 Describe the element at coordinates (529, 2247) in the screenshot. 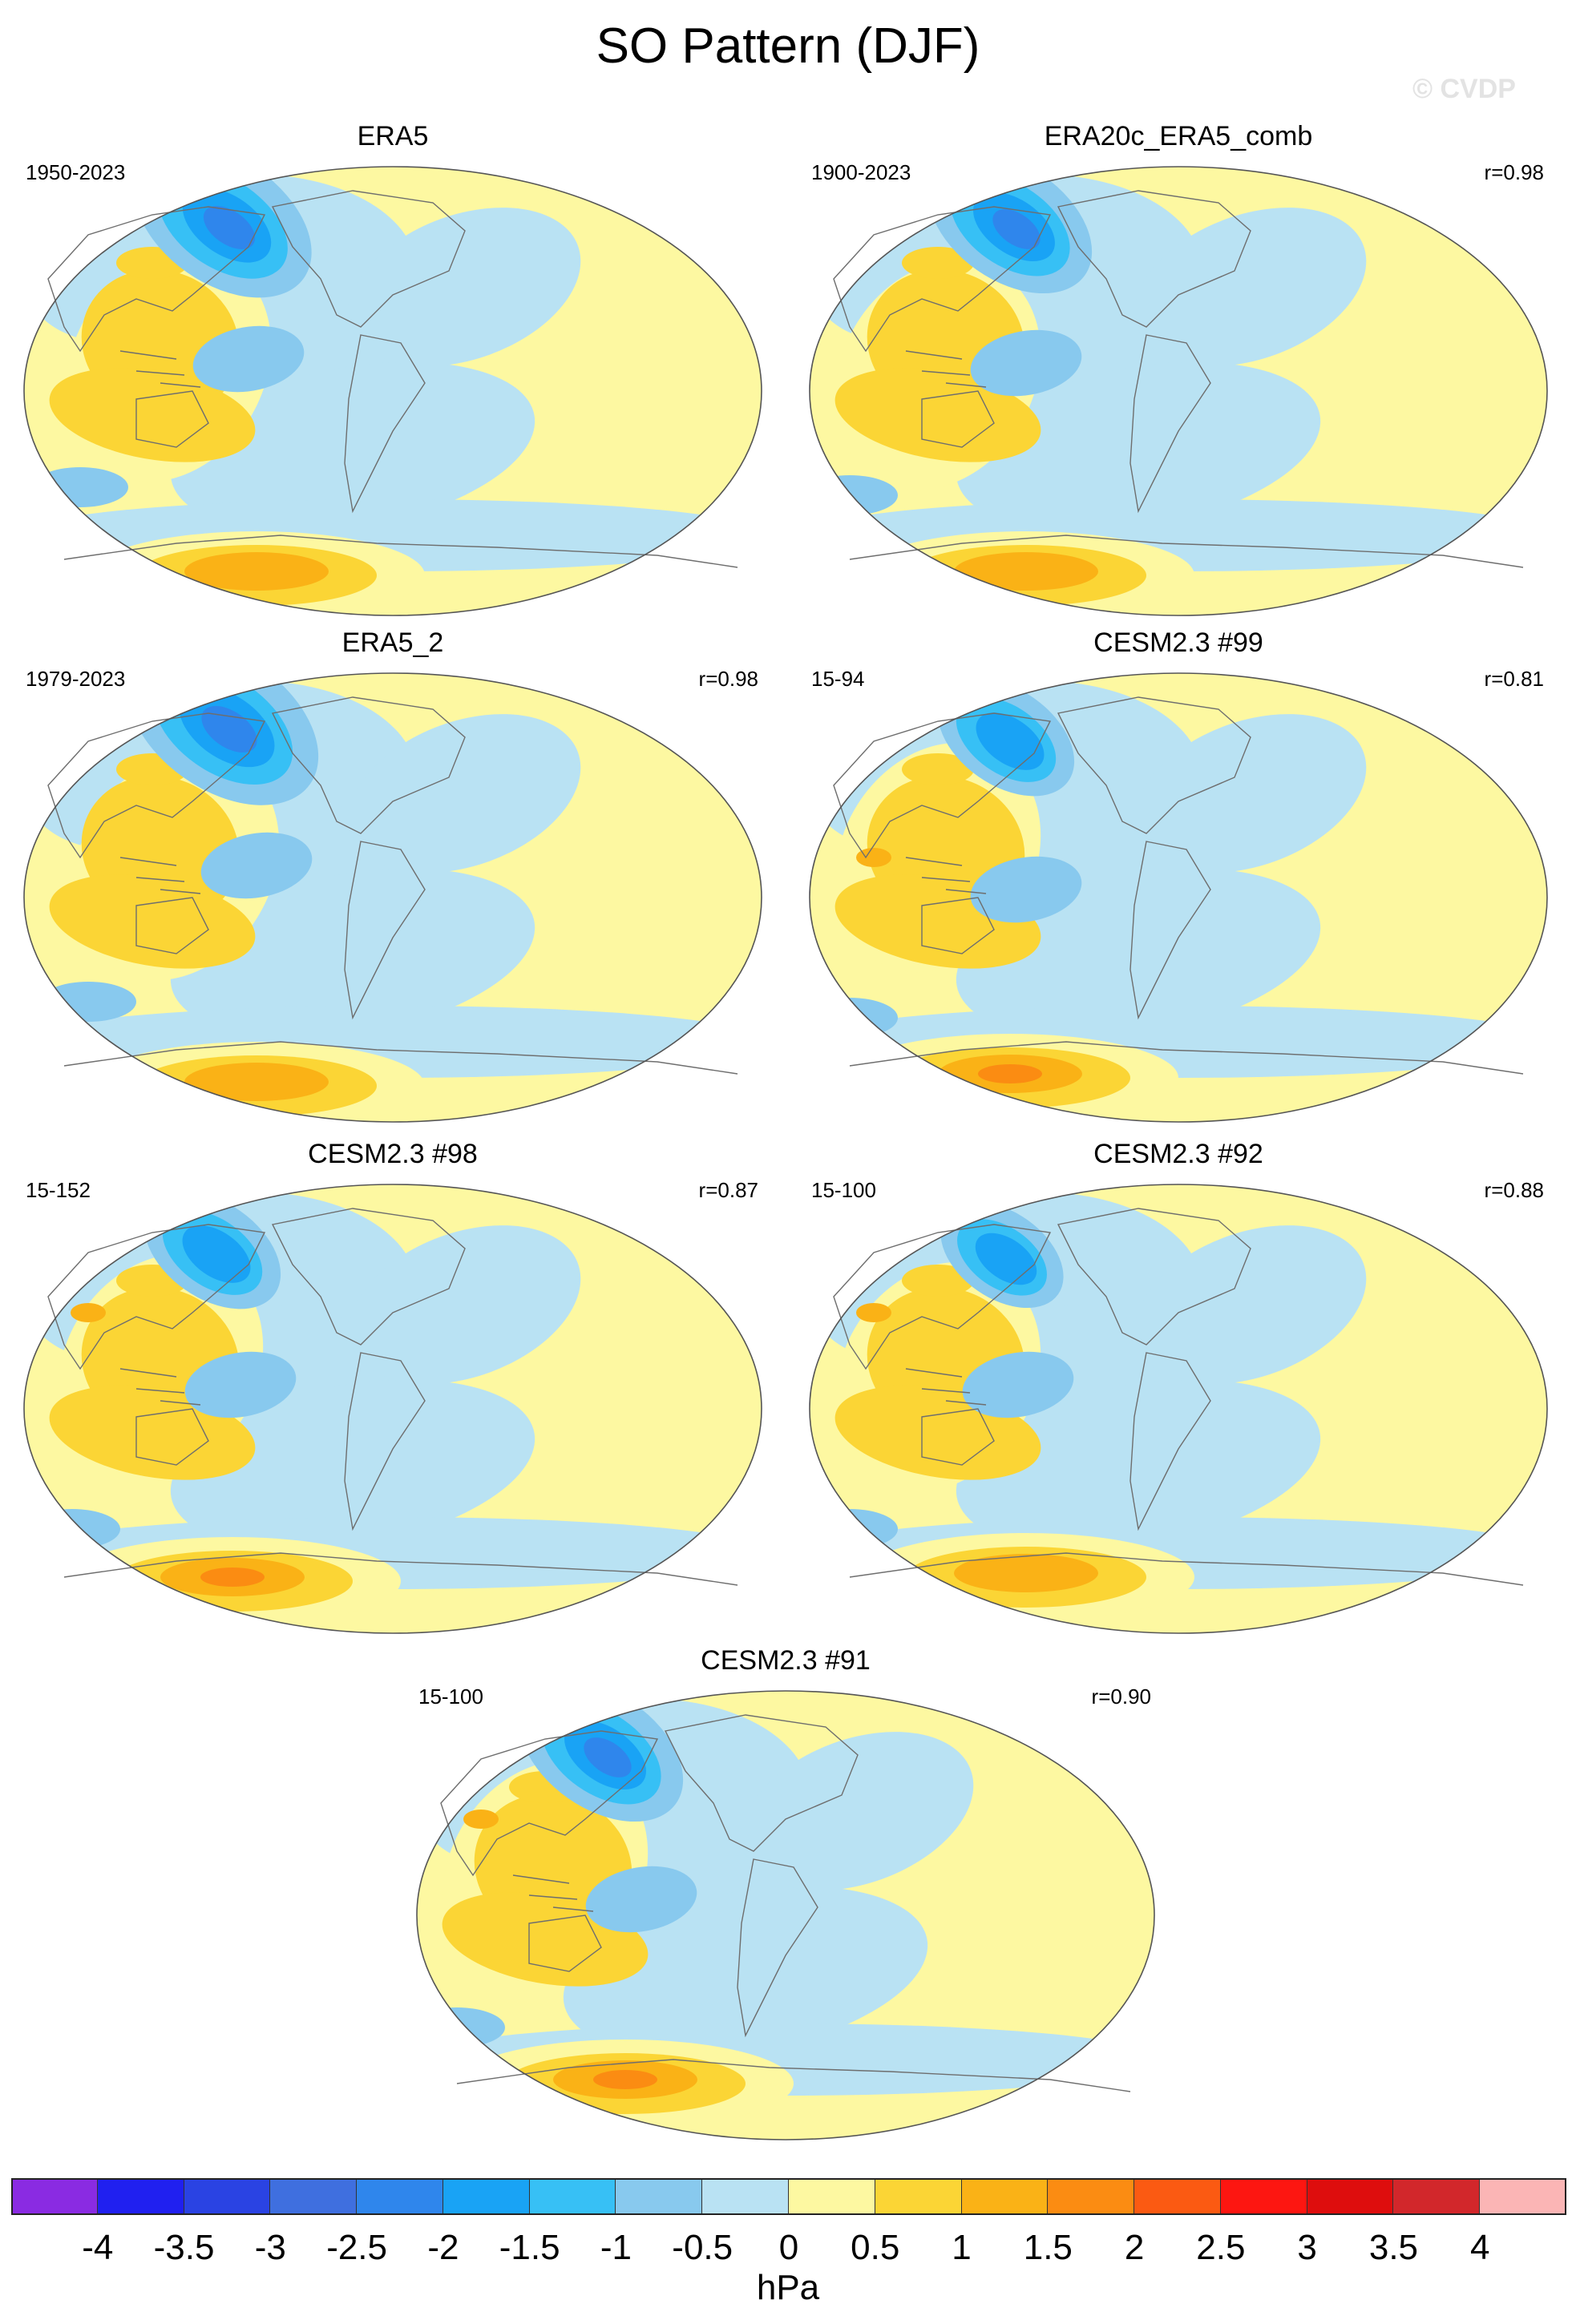

I see `colorbar-tick-label: -1.5` at that location.